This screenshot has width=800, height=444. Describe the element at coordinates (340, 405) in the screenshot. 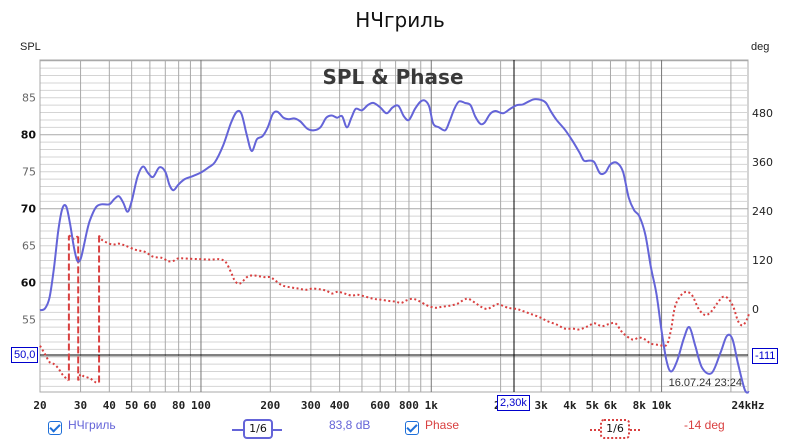

I see `svg-text: 400` at that location.